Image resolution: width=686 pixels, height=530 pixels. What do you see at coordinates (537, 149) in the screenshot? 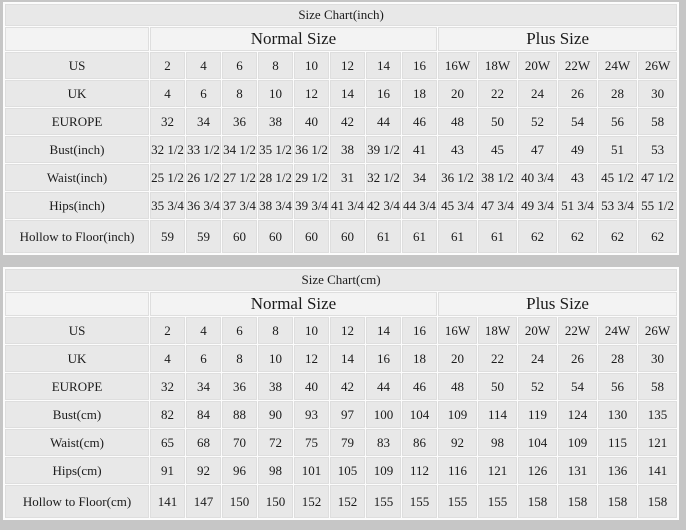
I see `size-cell: 47` at bounding box center [537, 149].